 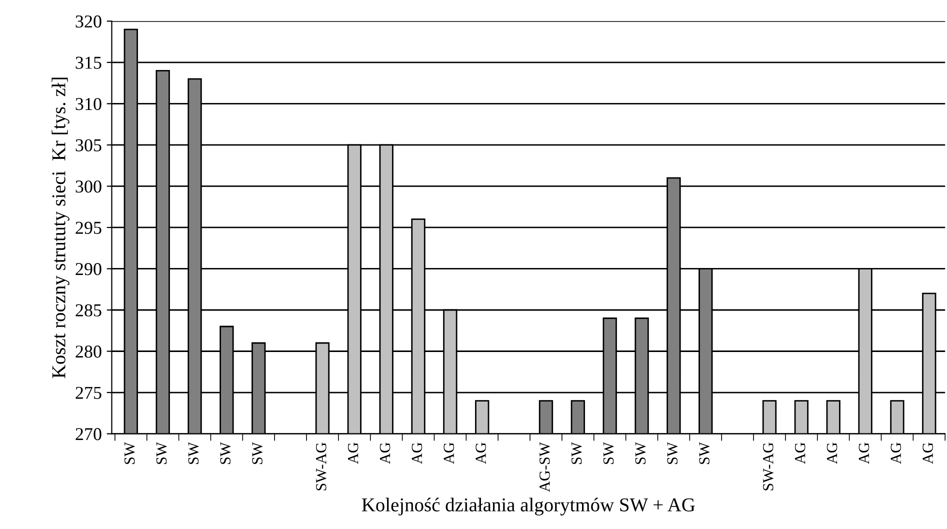 I want to click on y-tick-label: 290, so click(x=89, y=269).